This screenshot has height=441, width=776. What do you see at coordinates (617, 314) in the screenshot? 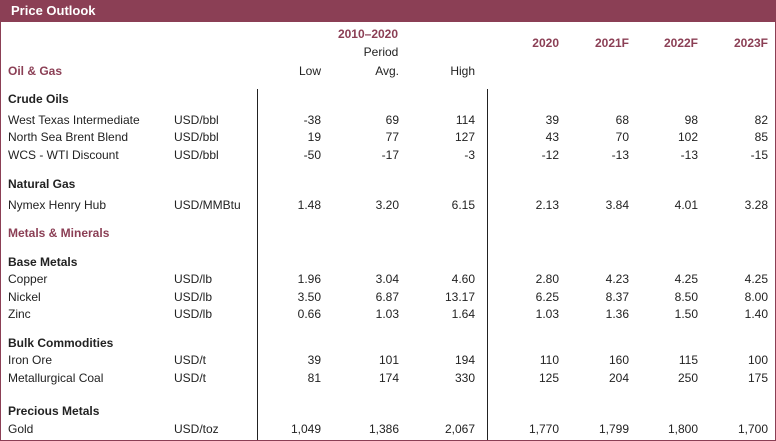
I see `cell-value: 1.36` at bounding box center [617, 314].